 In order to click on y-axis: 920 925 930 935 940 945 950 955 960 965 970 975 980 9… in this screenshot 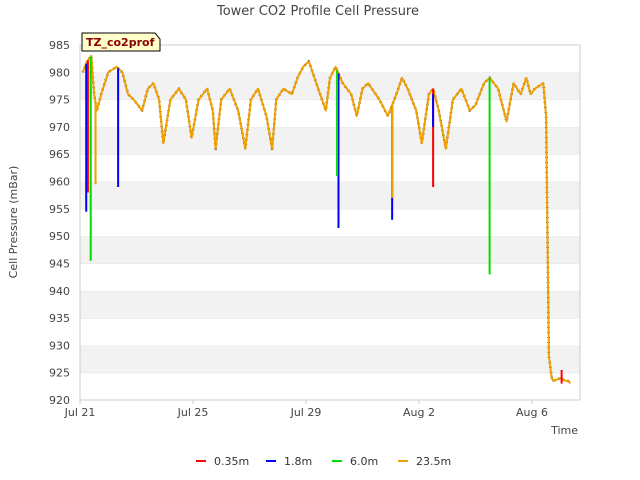, I will do `click(59, 223)`.